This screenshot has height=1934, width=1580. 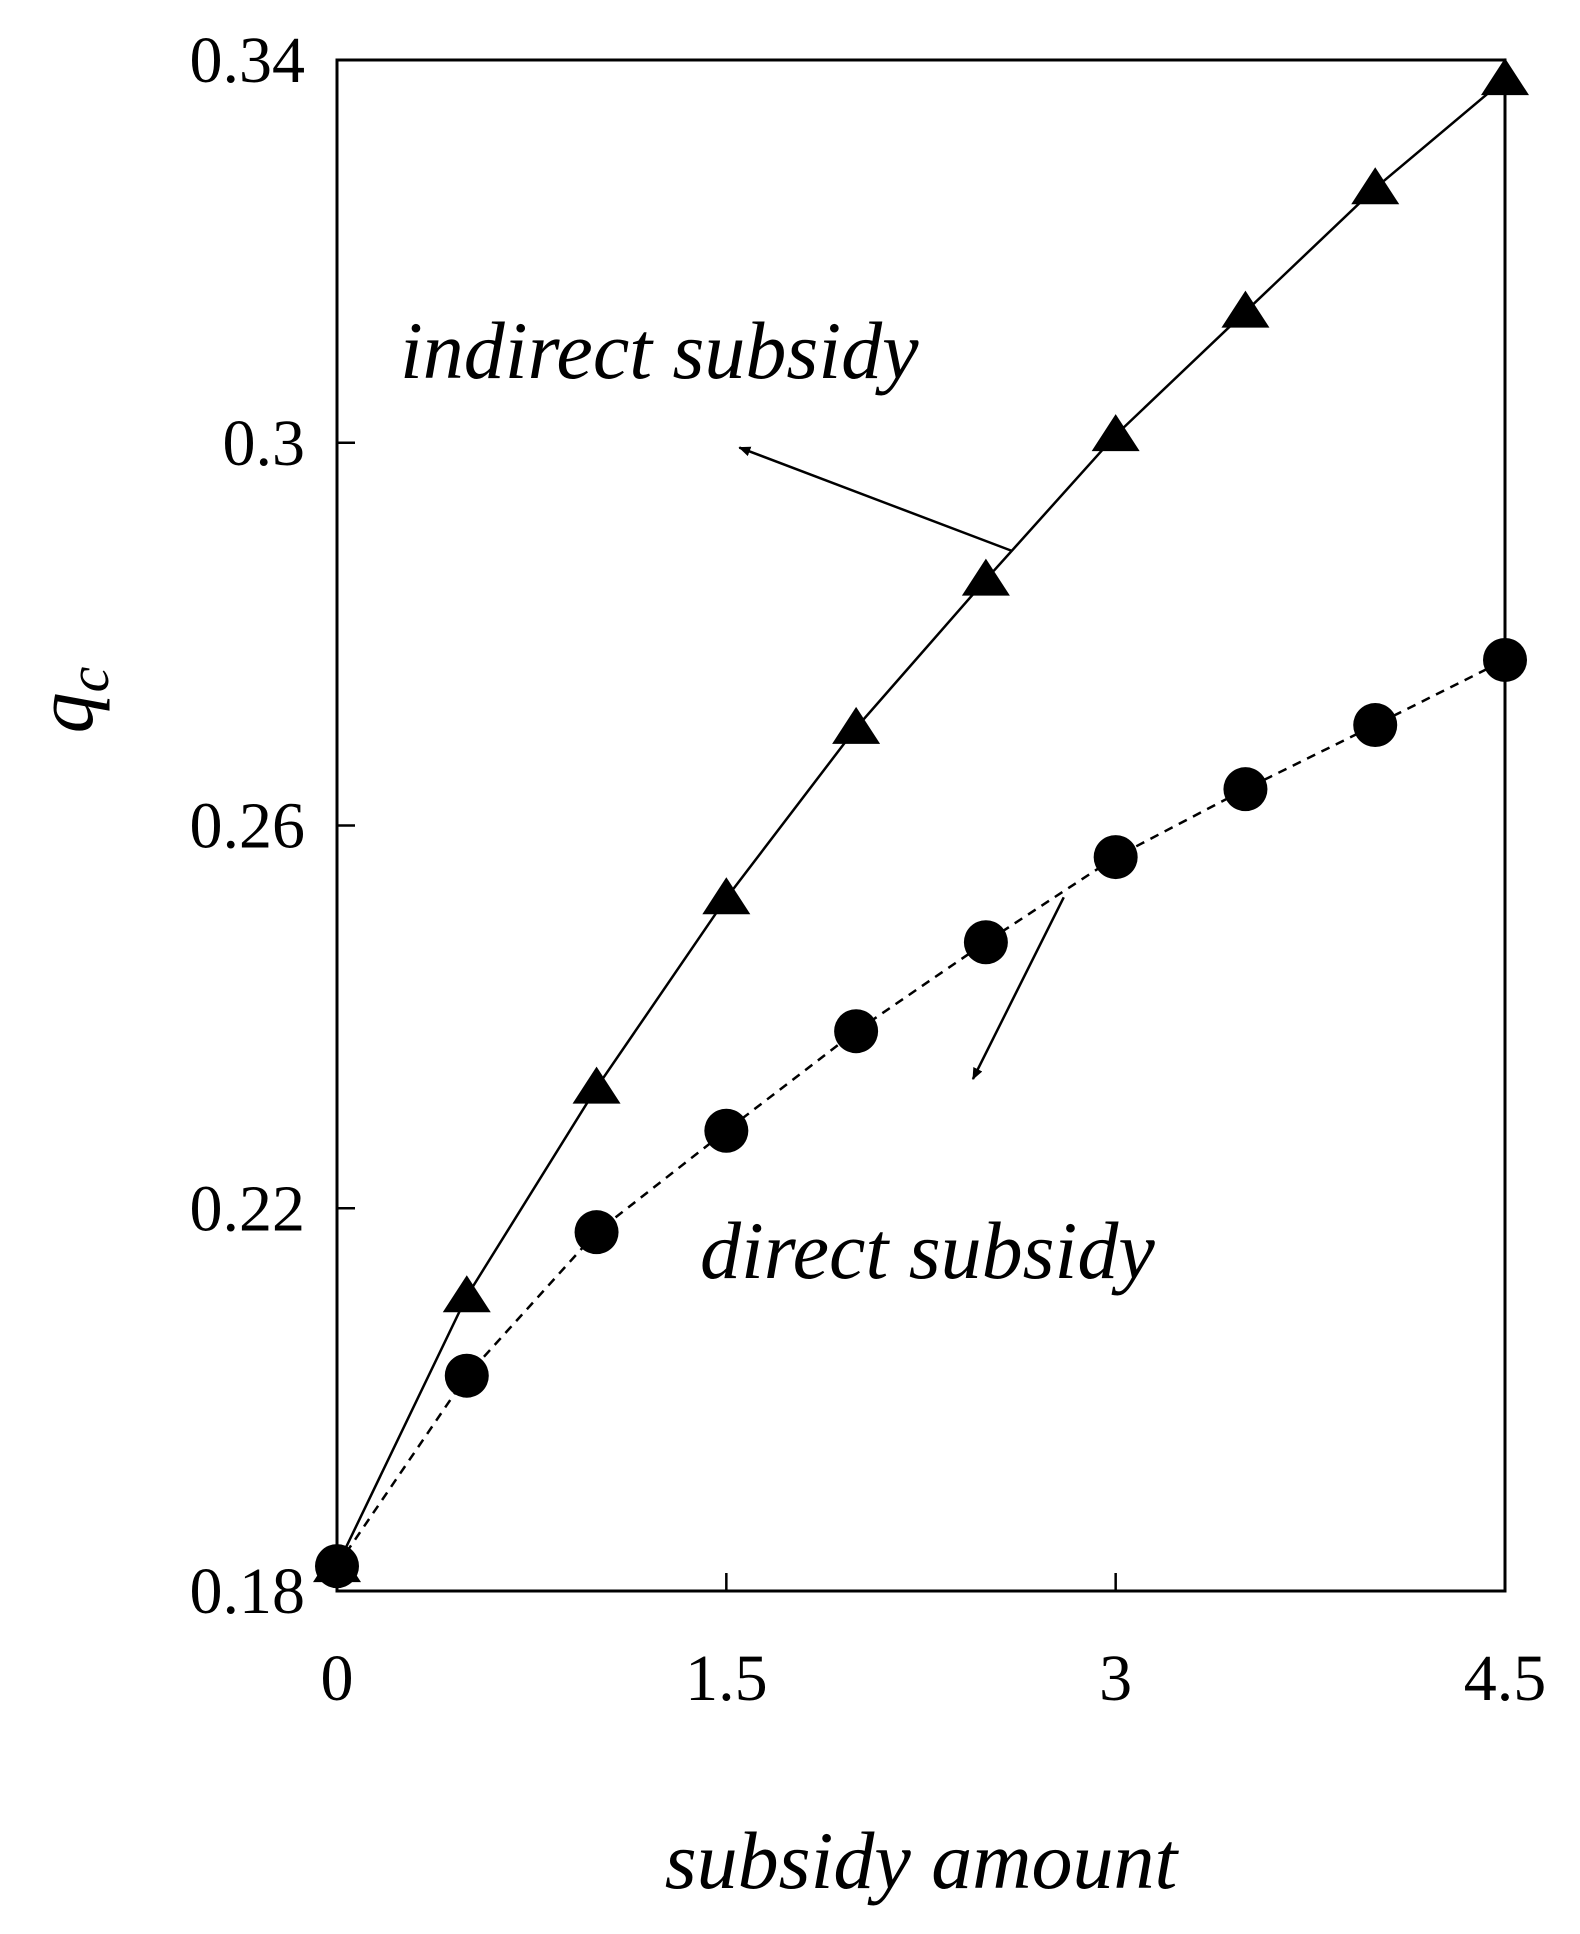 I want to click on y-axis: 0.18 0.22 0.26 0.3 0.34, so click(x=272, y=826).